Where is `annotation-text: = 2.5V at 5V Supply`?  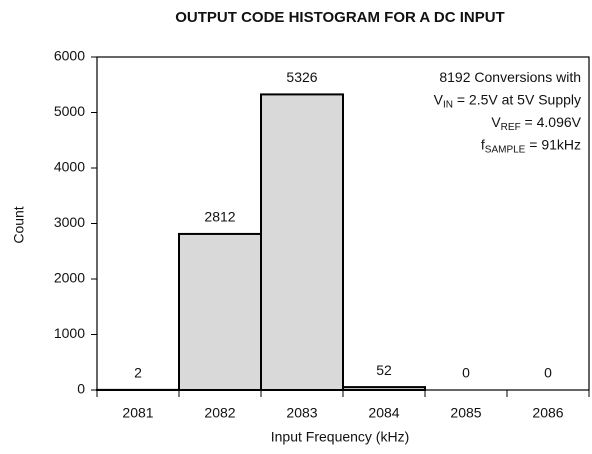
annotation-text: = 2.5V at 5V Supply is located at coordinates (517, 99).